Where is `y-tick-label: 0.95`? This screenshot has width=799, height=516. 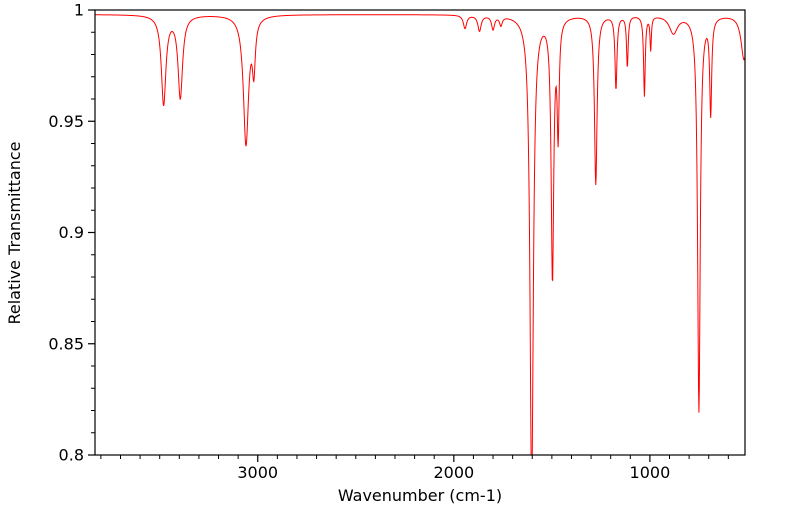 y-tick-label: 0.95 is located at coordinates (66, 121).